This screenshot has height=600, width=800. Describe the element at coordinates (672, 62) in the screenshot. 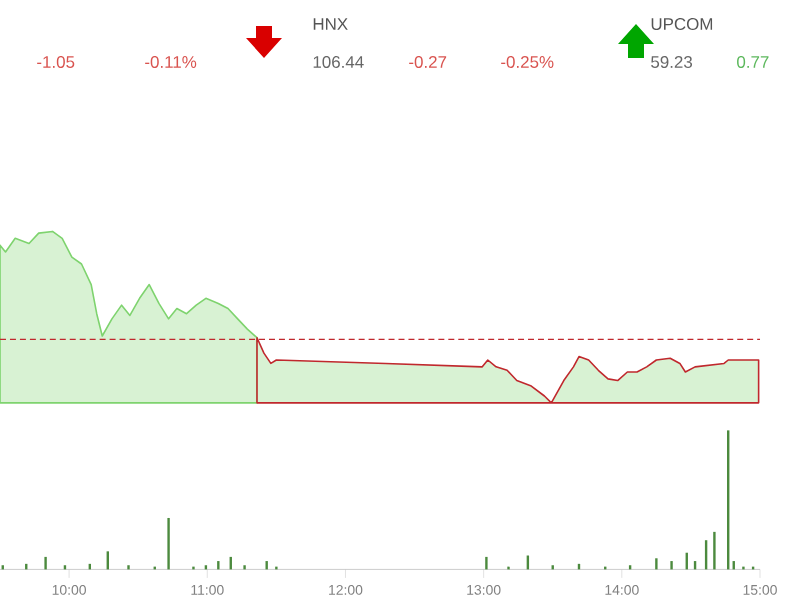

I see `text: 59.23` at that location.